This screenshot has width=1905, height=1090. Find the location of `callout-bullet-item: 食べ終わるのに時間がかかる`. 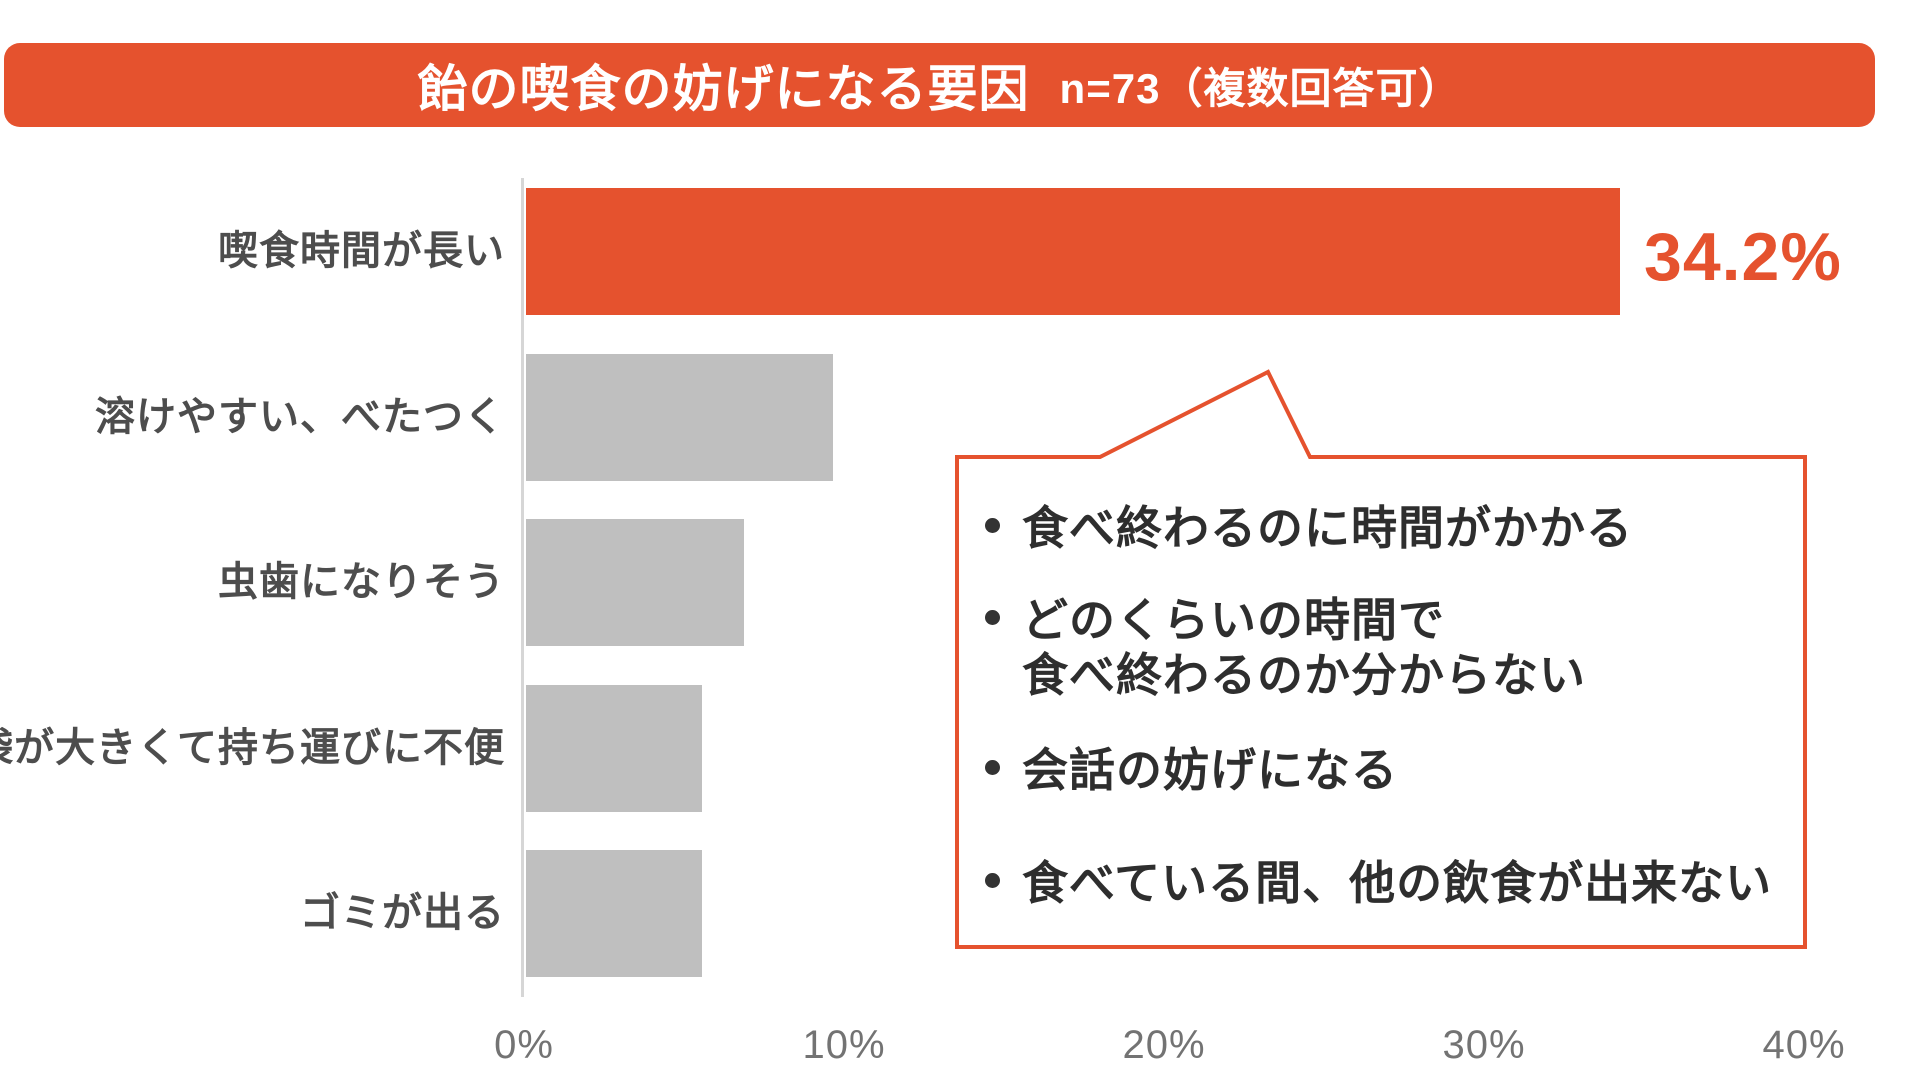

callout-bullet-item: 食べ終わるのに時間がかかる is located at coordinates (1309, 525).